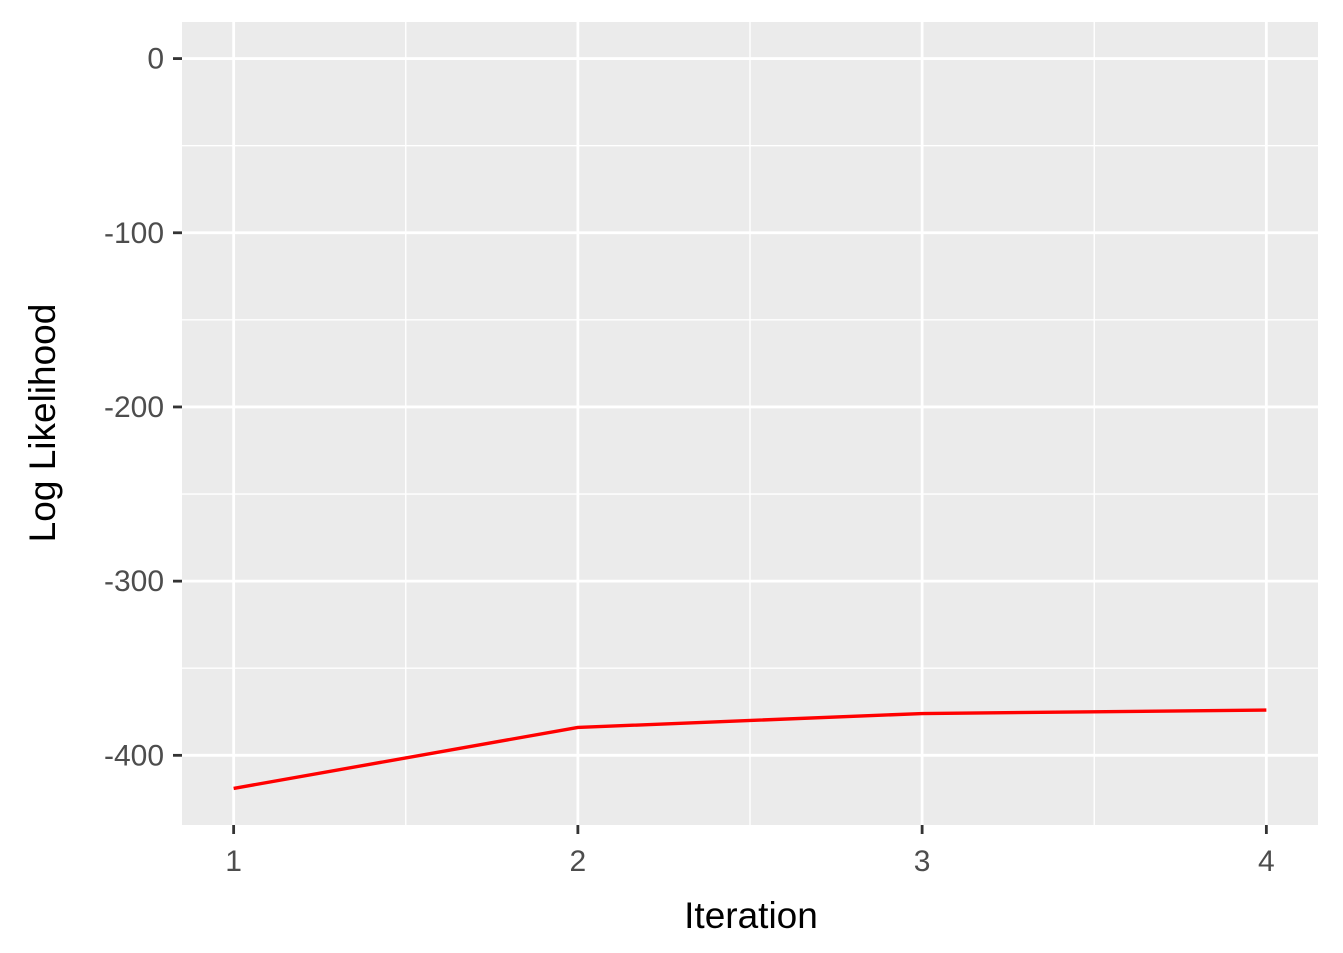 The width and height of the screenshot is (1343, 953). I want to click on y-tick-label: -300, so click(134, 581).